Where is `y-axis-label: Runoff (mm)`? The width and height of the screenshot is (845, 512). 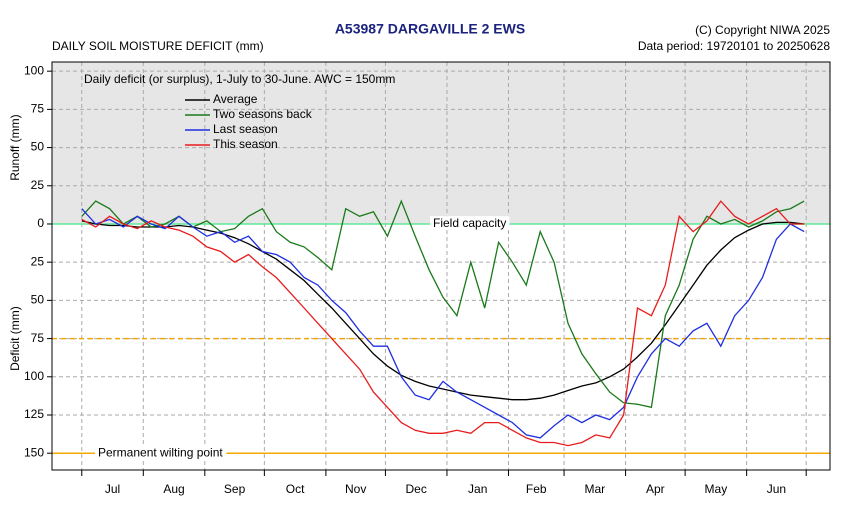
y-axis-label: Runoff (mm) is located at coordinates (15, 147).